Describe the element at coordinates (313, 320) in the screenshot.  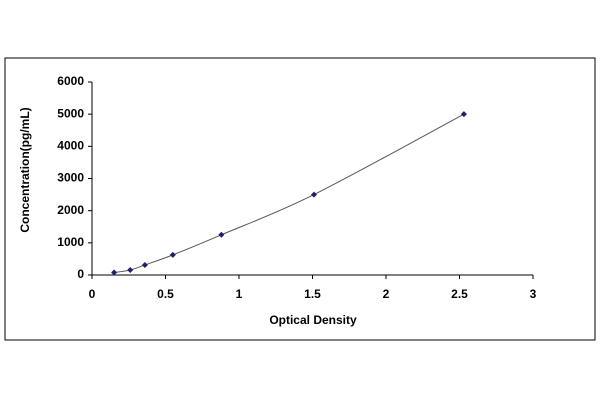
I see `x-axis-label: Optical Density` at that location.